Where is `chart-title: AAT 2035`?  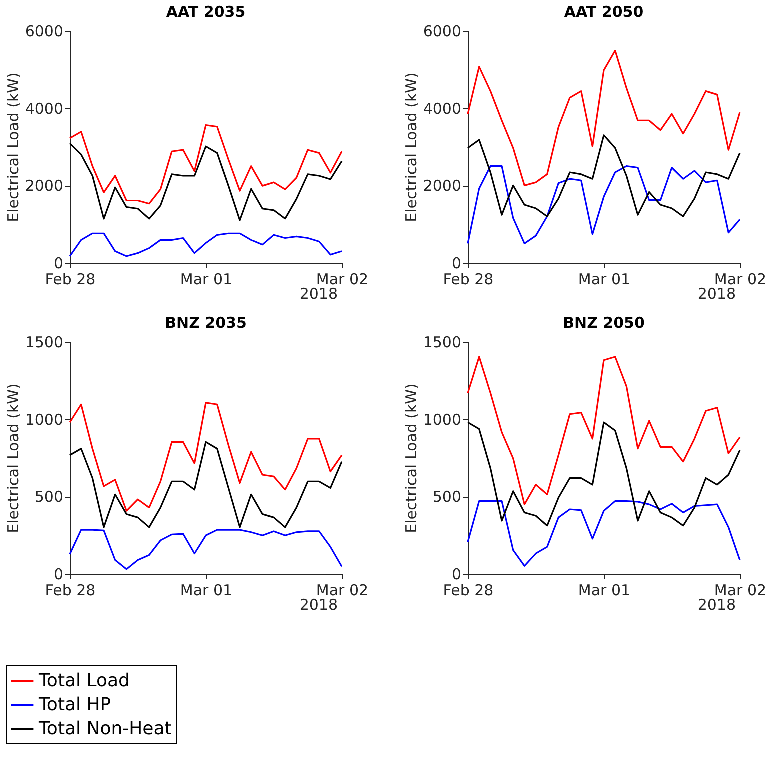
chart-title: AAT 2035 is located at coordinates (206, 12).